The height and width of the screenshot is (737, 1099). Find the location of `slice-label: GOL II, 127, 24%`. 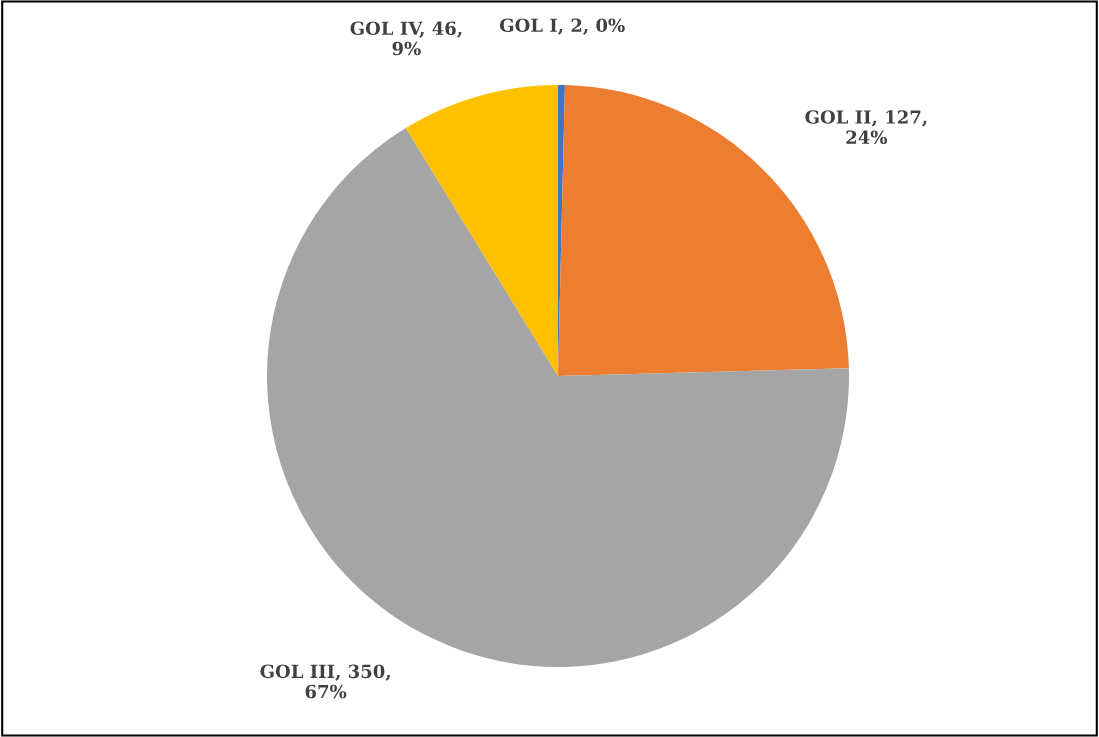

slice-label: GOL II, 127, 24% is located at coordinates (866, 127).